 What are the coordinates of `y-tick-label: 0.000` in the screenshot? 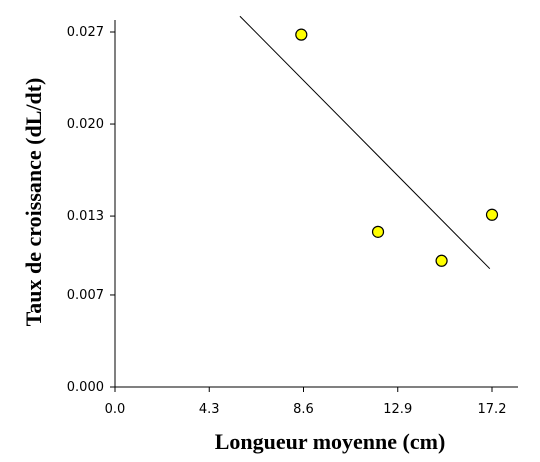 It's located at (85, 387).